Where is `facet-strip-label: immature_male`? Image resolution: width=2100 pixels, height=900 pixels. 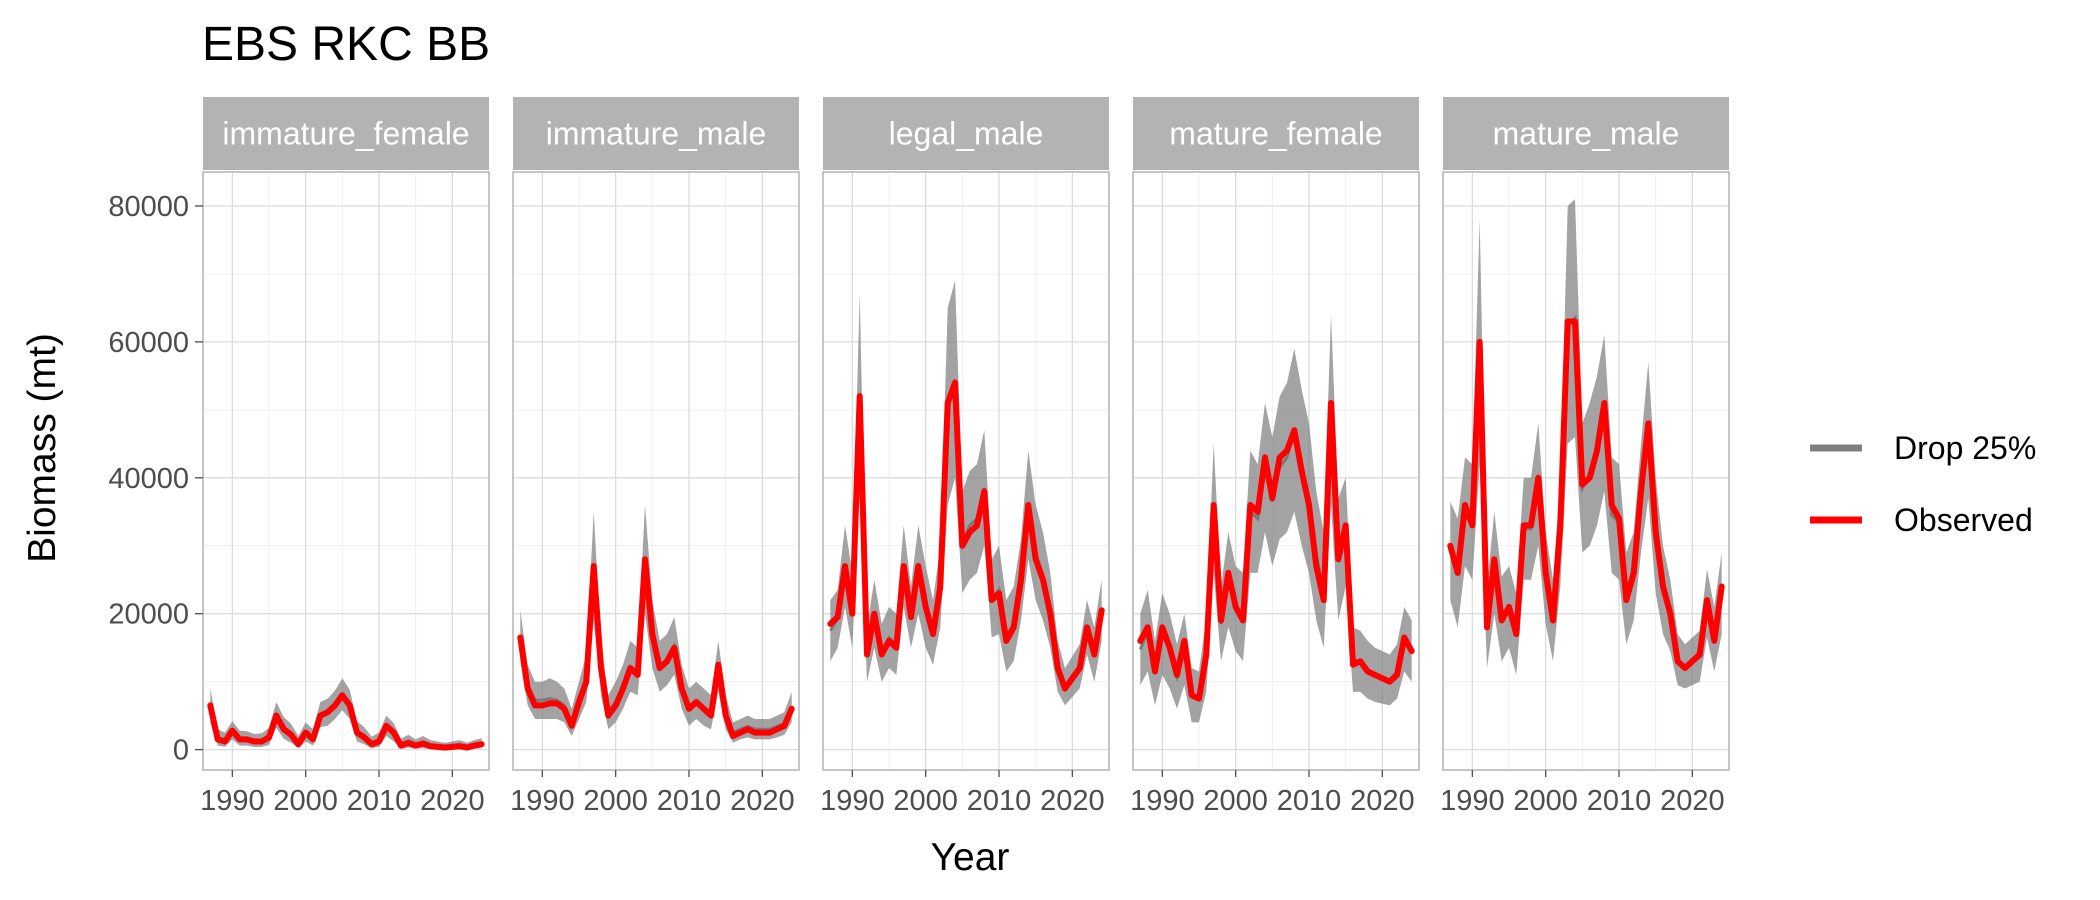
facet-strip-label: immature_male is located at coordinates (656, 134).